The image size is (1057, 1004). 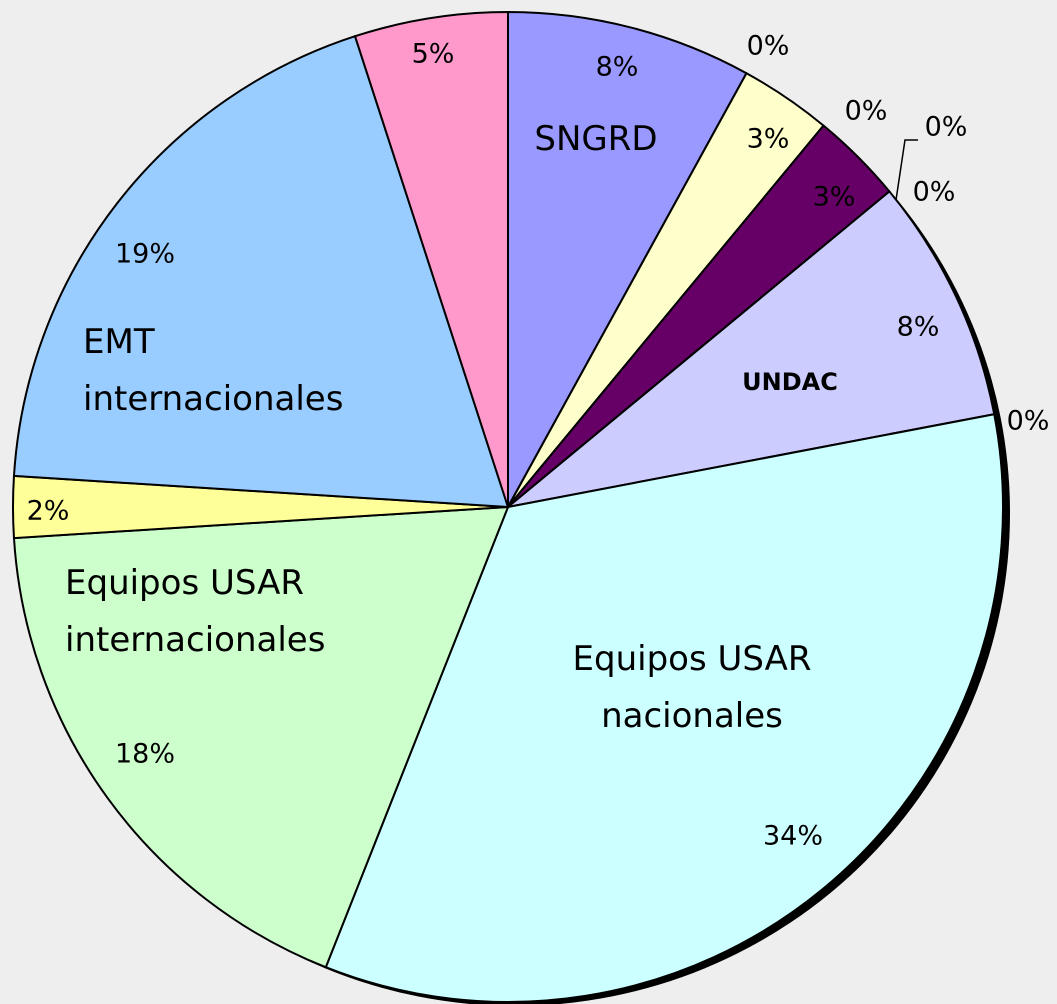 What do you see at coordinates (793, 836) in the screenshot?
I see `data-label: 34%` at bounding box center [793, 836].